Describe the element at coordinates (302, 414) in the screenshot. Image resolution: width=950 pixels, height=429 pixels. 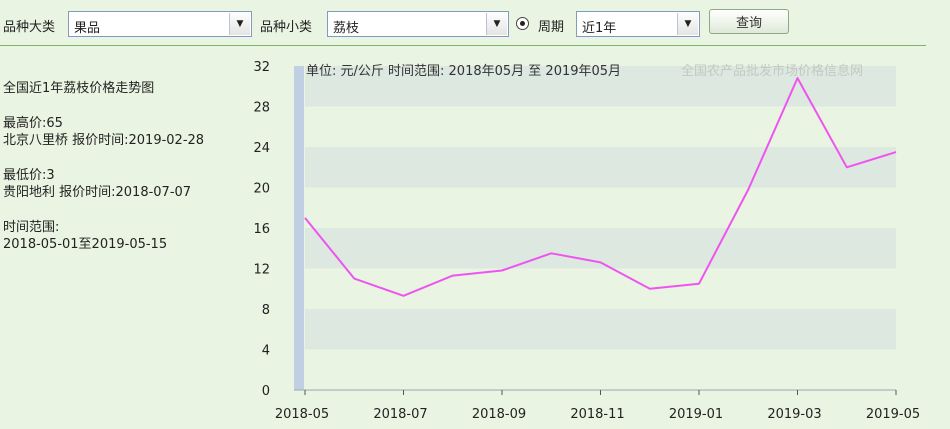
I see `x-tick-label: 2018-05` at that location.